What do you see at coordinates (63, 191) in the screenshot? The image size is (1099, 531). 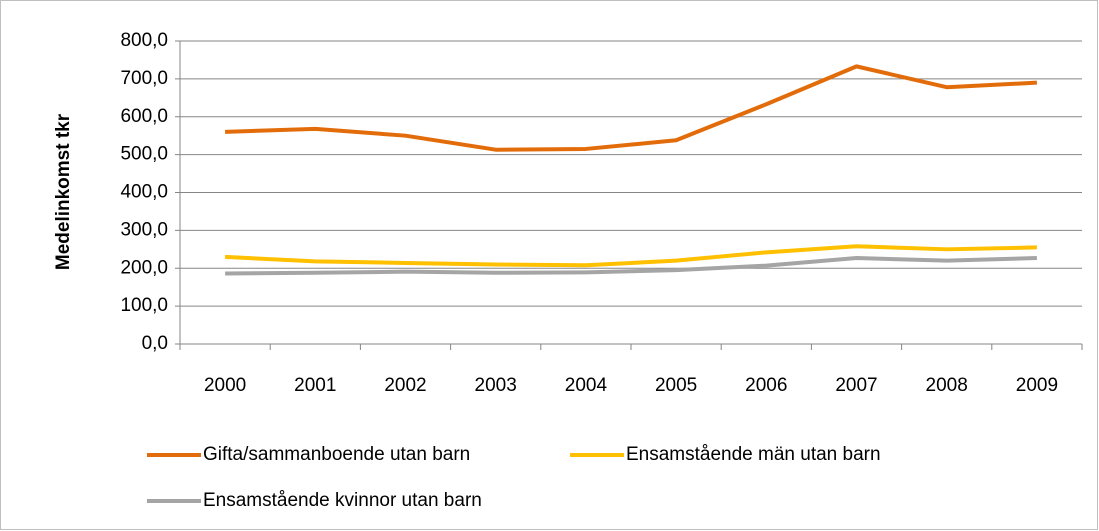 I see `y-axis-label: Medelinkomst tkr` at bounding box center [63, 191].